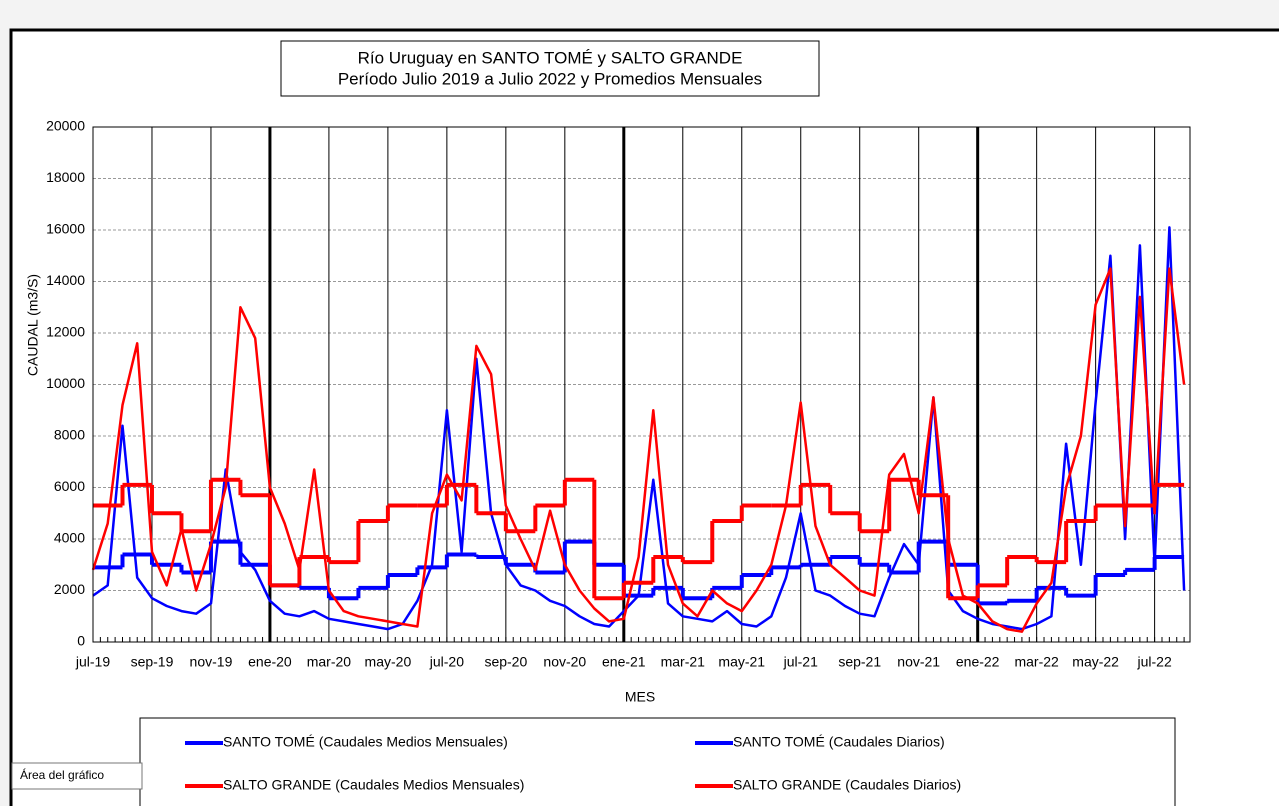  I want to click on x-tick-label: nov-19, so click(211, 662).